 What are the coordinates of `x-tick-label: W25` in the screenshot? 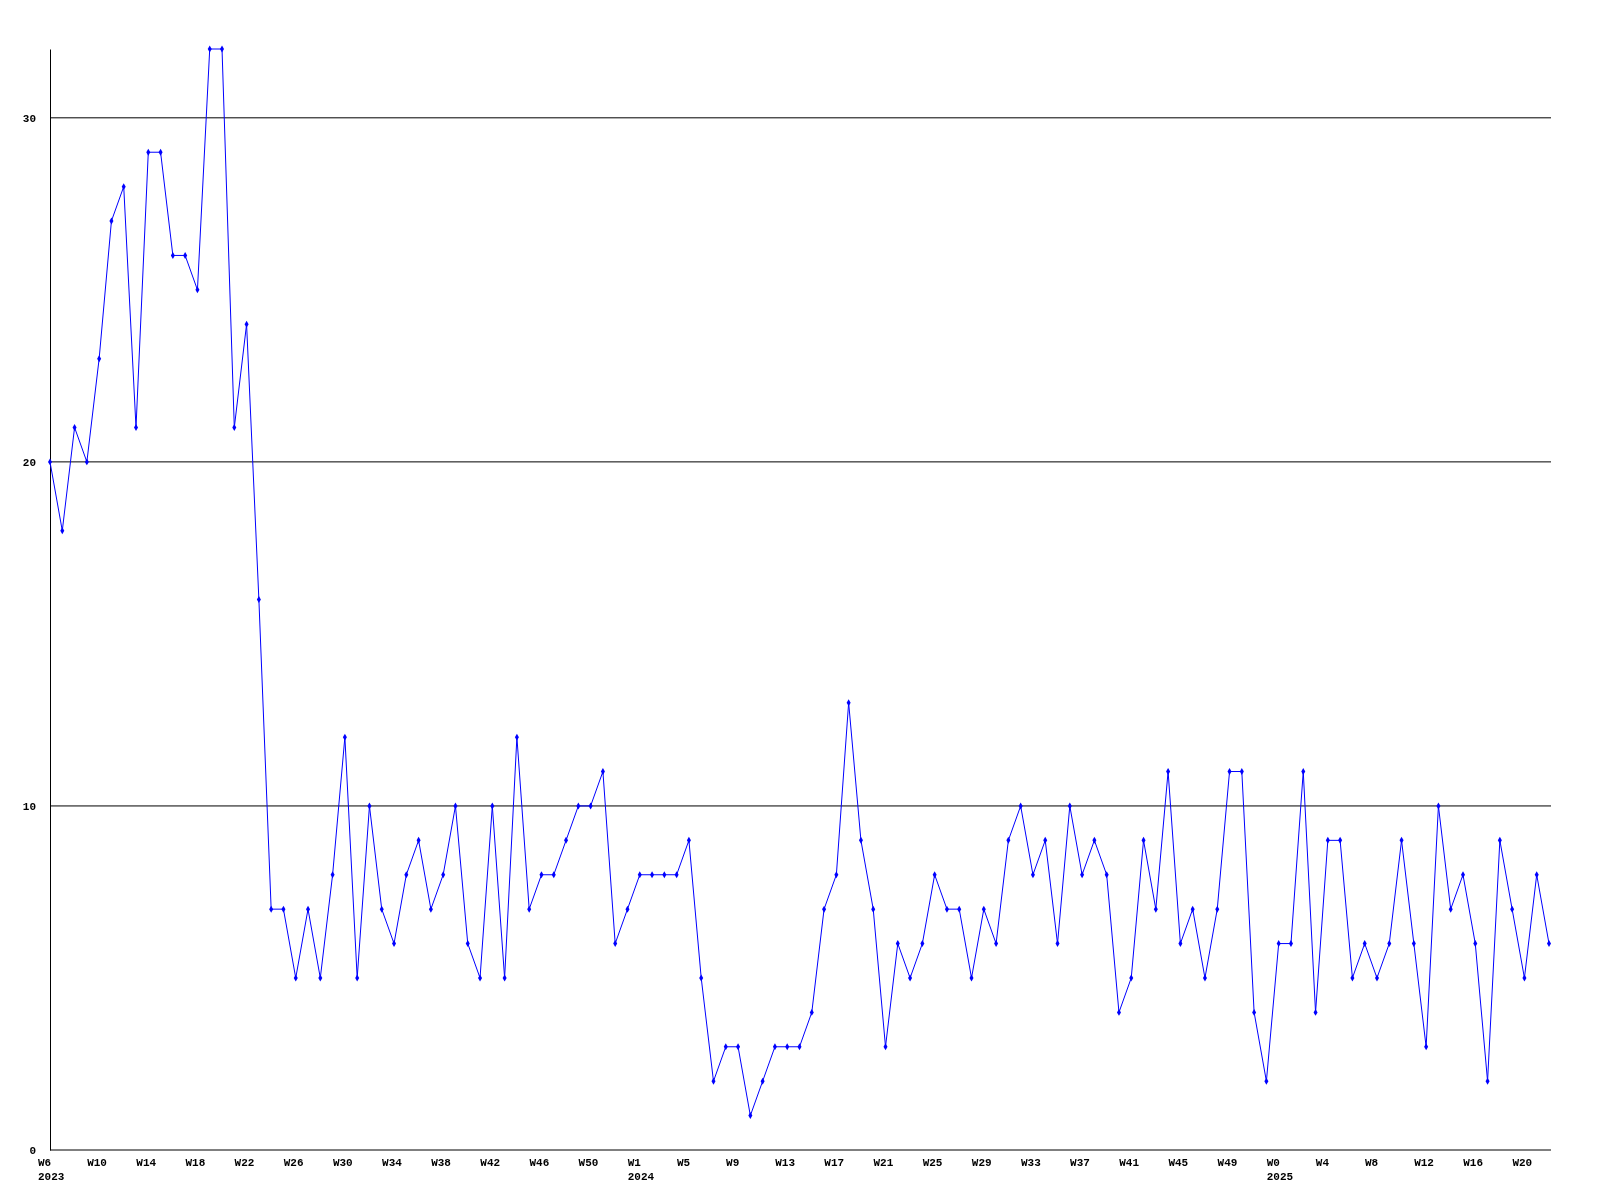 It's located at (932, 1163).